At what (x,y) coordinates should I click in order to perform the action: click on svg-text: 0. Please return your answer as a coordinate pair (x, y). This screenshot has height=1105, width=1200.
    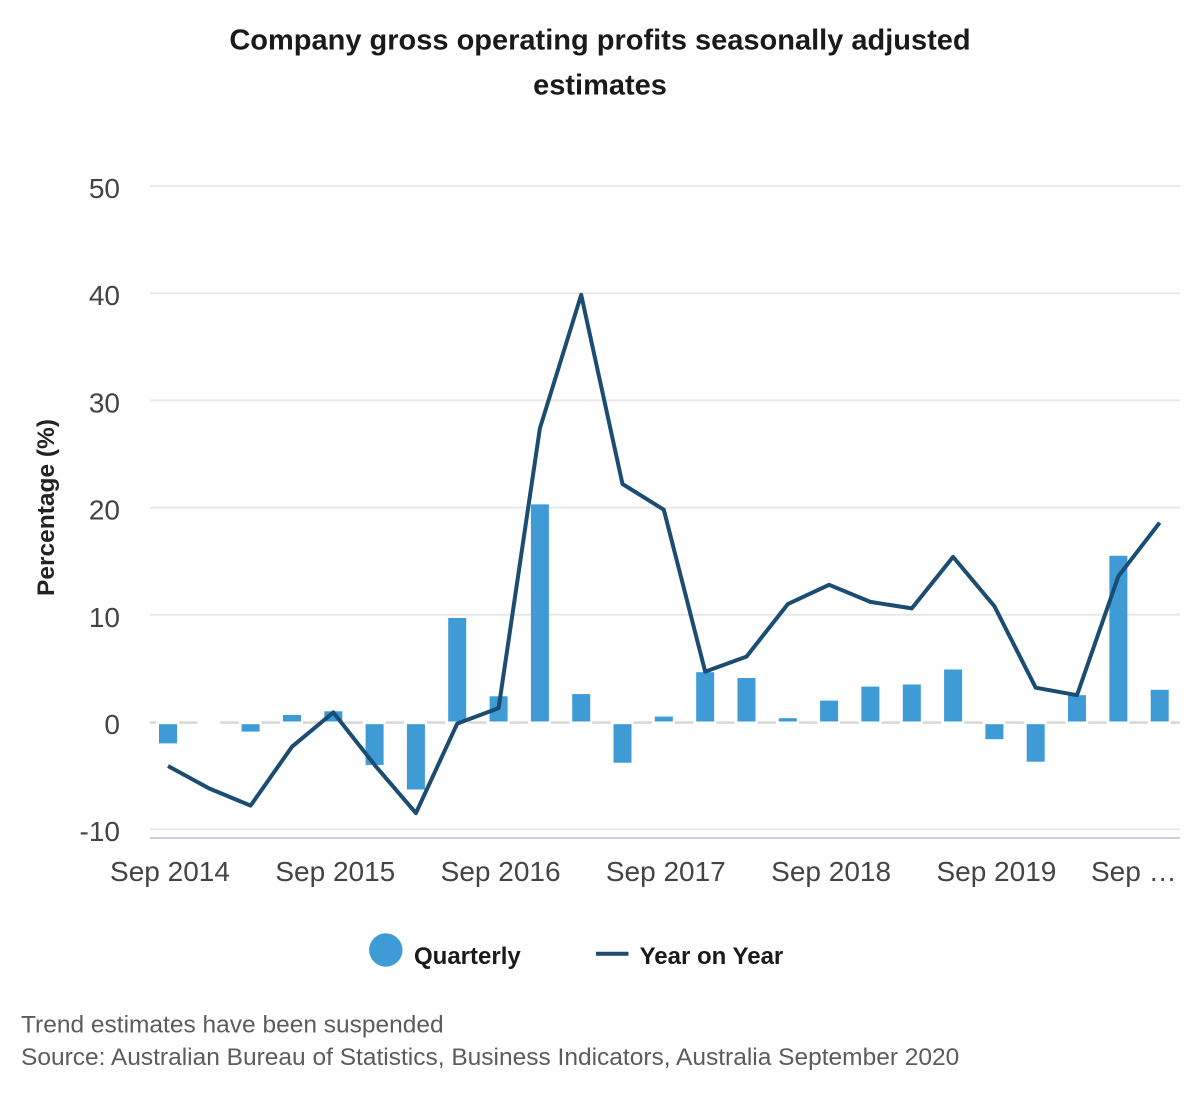
    Looking at the image, I should click on (112, 724).